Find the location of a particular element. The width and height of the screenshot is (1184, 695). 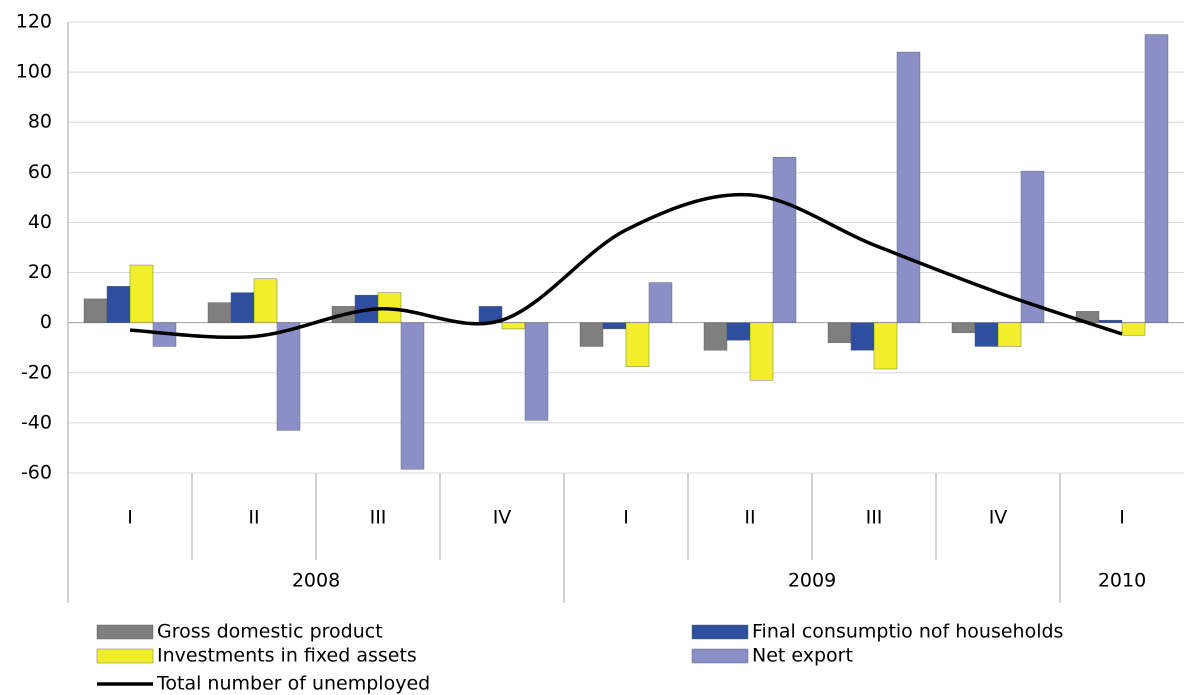

y-tick-label: 60 is located at coordinates (40, 172).